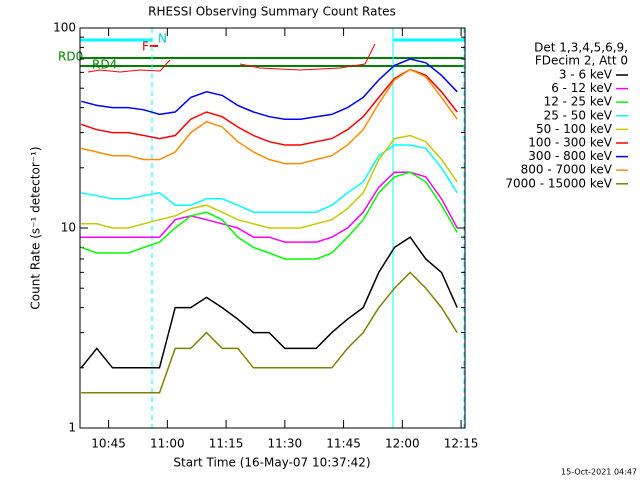  I want to click on legend-label: 6 - 12 keV, so click(582, 88).